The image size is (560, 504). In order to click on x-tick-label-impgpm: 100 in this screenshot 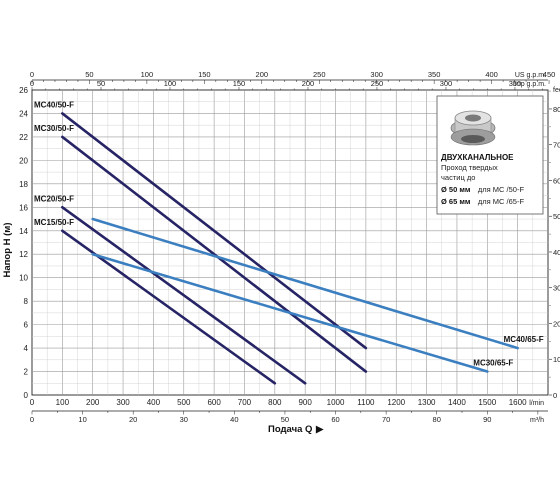, I will do `click(170, 83)`.